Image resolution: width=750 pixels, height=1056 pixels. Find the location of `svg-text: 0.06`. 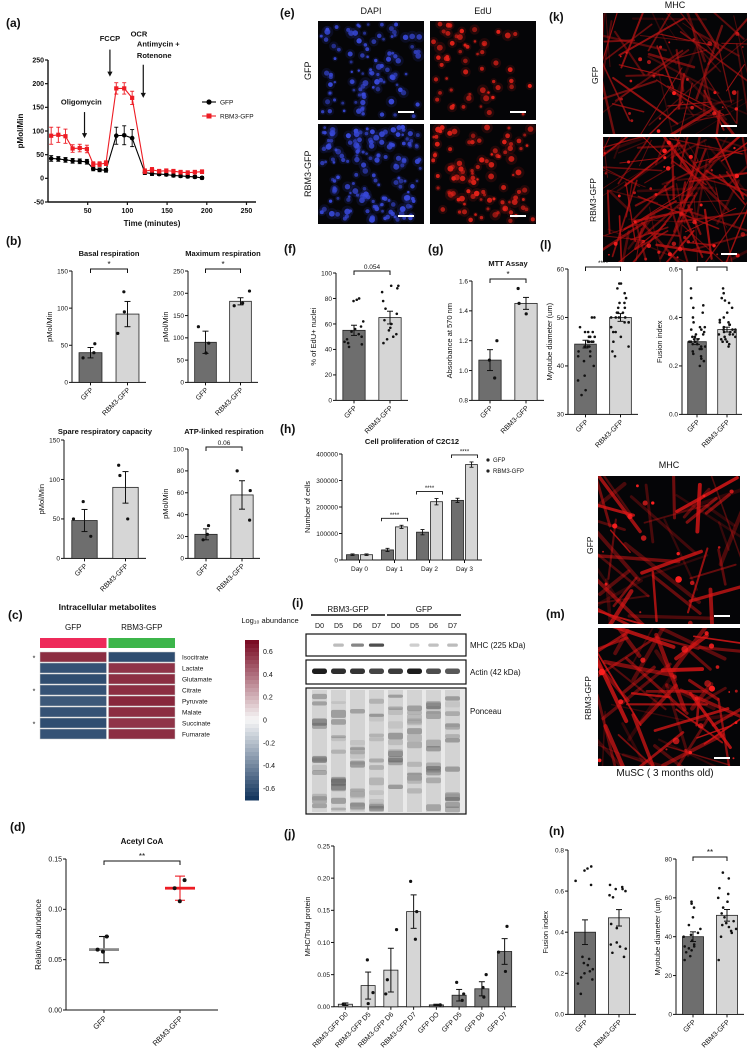

svg-text: 0.06 is located at coordinates (224, 443).